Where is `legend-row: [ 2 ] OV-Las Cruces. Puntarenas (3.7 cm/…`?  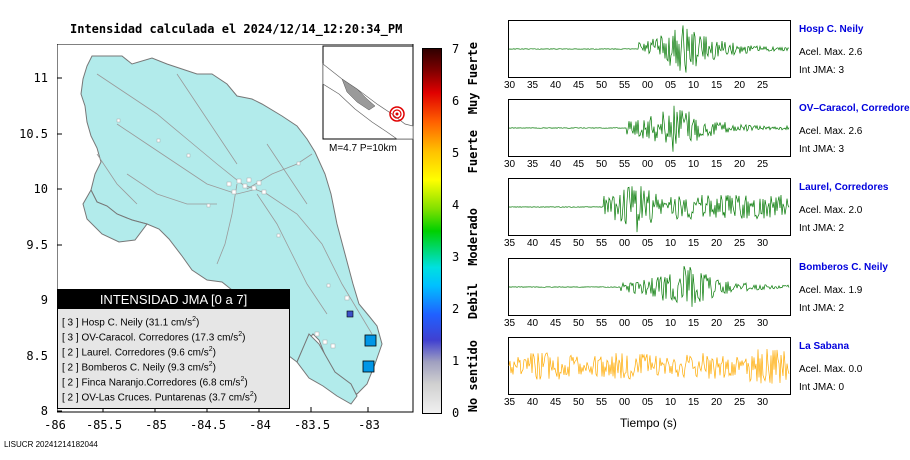 legend-row: [ 2 ] OV-Las Cruces. Puntarenas (3.7 cm/… is located at coordinates (160, 397).